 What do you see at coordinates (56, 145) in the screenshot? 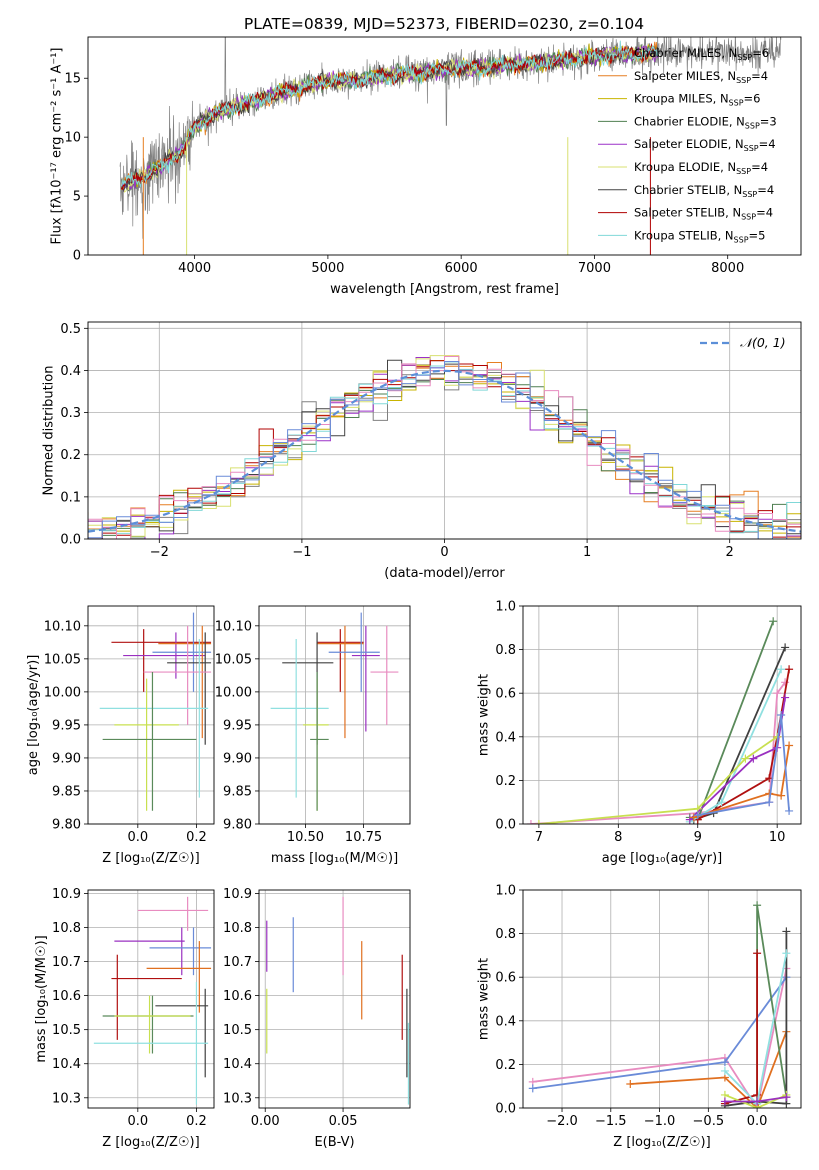
I see `y-axis-label: Flux [fλ10⁻¹⁷ erg cm⁻² s⁻¹ A⁻¹]` at bounding box center [56, 145].